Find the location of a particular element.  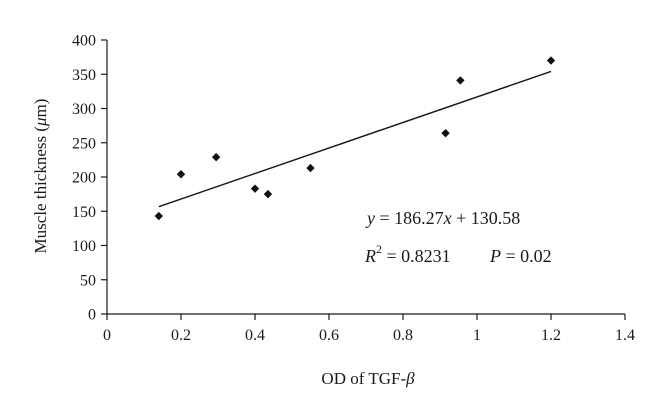

x-axis-title-symbol: β is located at coordinates (410, 378).